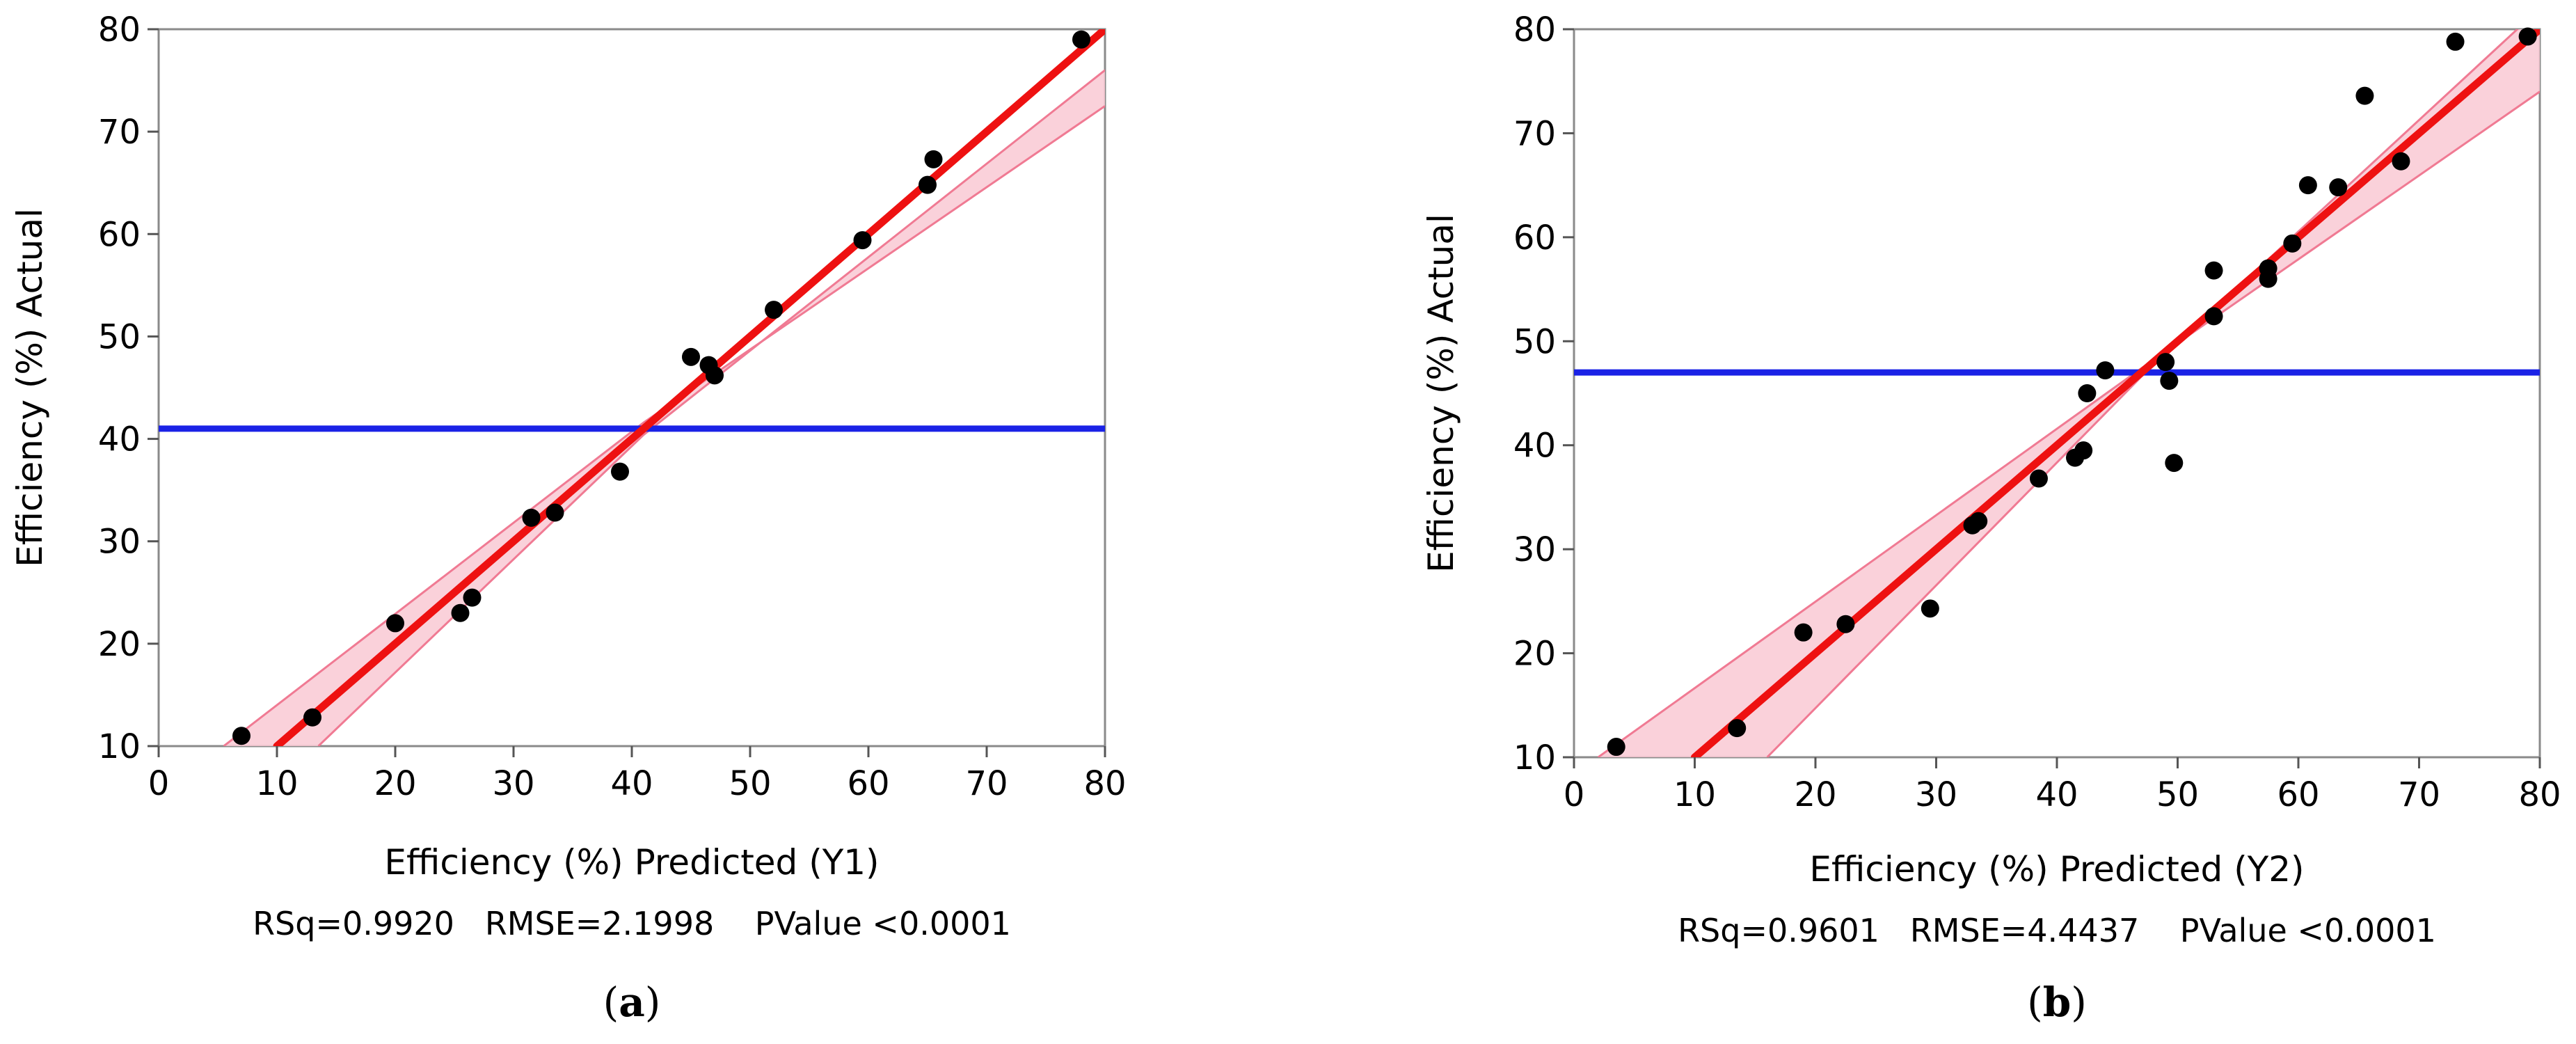 This screenshot has height=1044, width=2576. Describe the element at coordinates (2057, 930) in the screenshot. I see `fit-statistics: RSq=0.9601 RMSE=4.4437 PValue <0.0001` at that location.